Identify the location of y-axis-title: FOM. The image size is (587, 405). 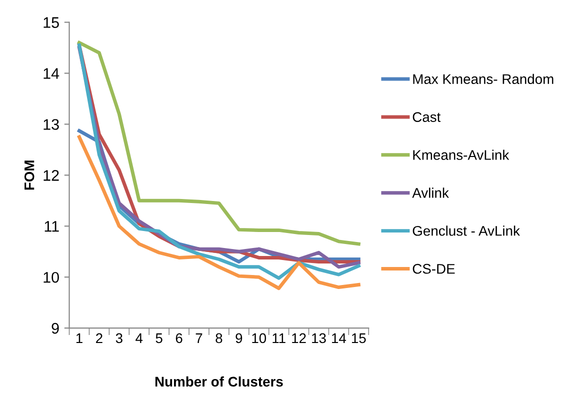
(29, 175).